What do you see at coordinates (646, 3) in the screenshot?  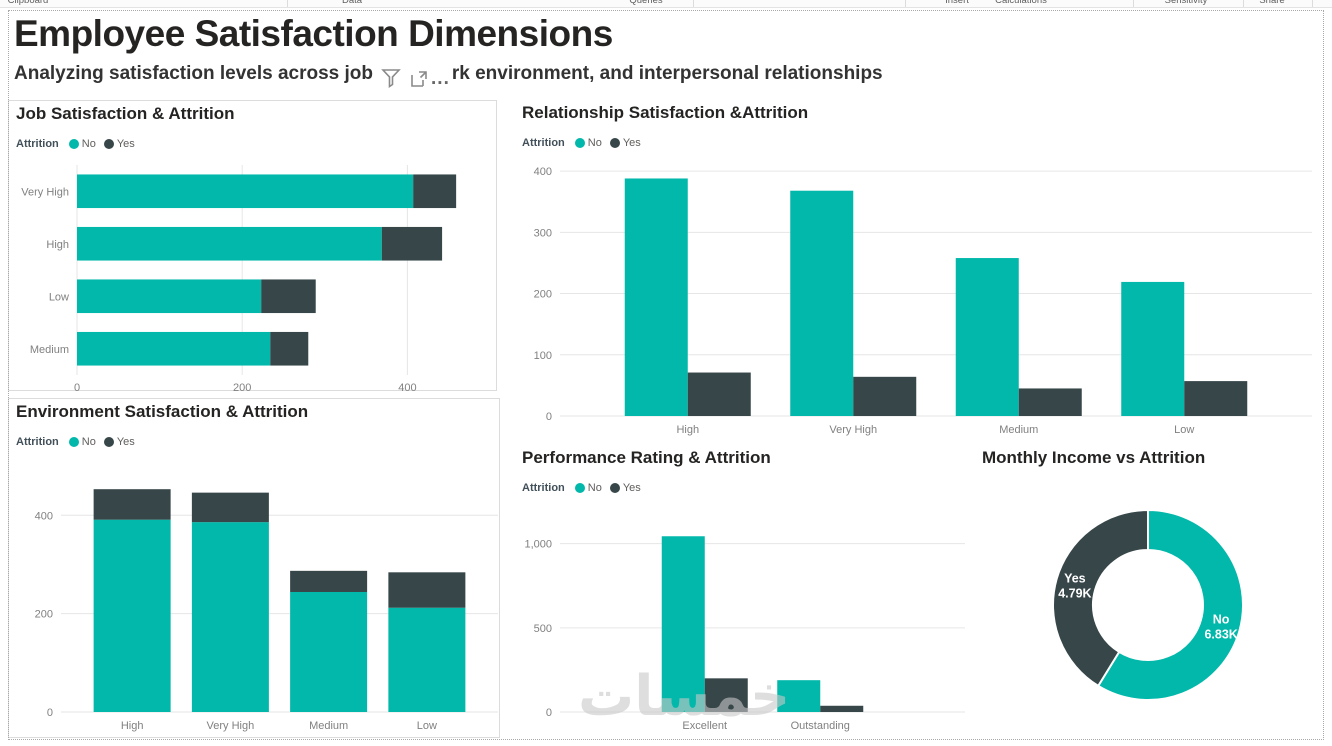 I see `ribbon-group-queries: Queries` at bounding box center [646, 3].